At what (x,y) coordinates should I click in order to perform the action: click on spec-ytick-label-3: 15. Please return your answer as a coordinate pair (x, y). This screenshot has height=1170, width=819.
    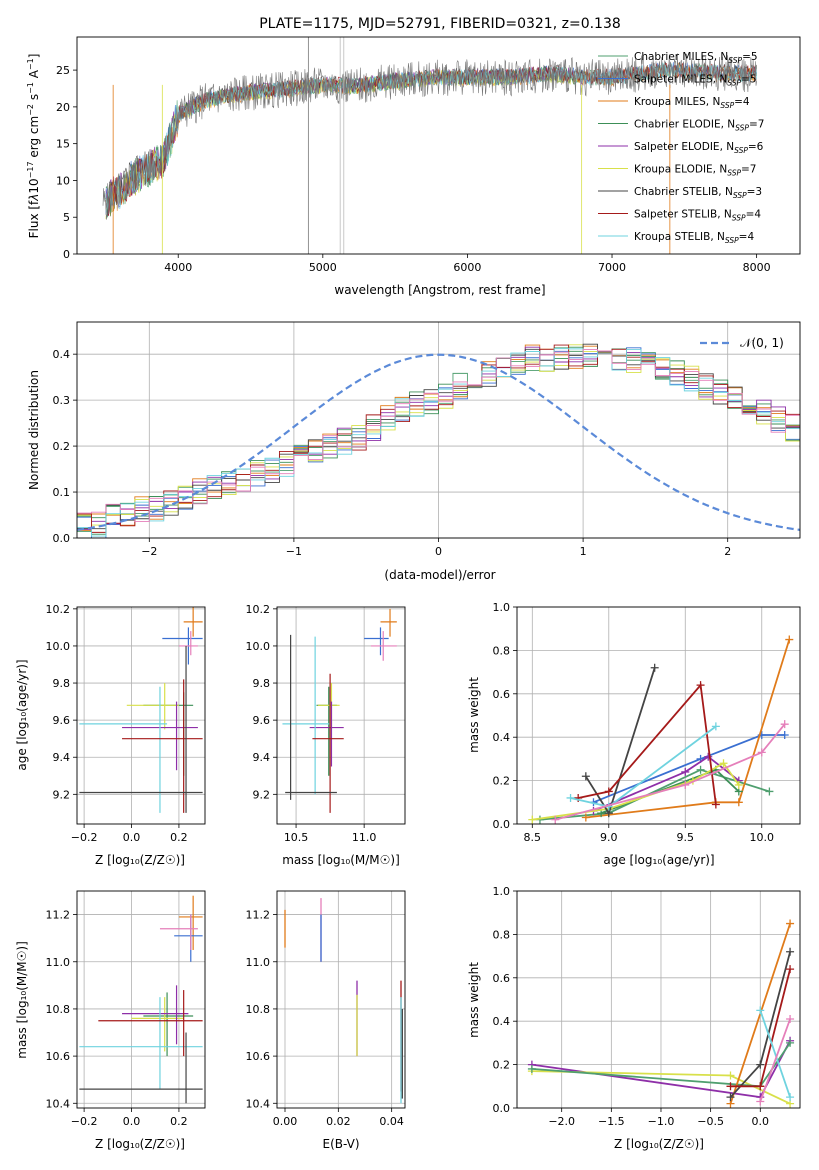
    Looking at the image, I should click on (63, 144).